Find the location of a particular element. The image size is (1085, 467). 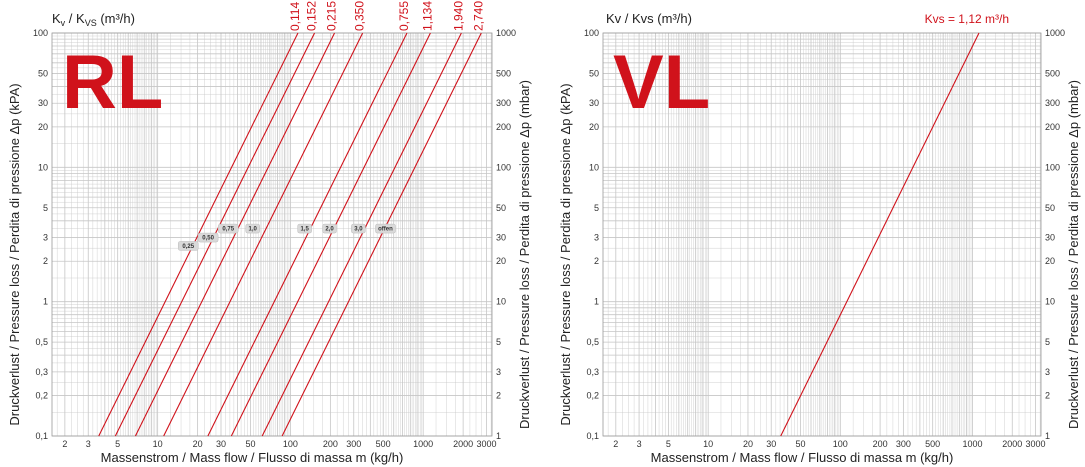

y-tick-label-left: 3 is located at coordinates (596, 238).